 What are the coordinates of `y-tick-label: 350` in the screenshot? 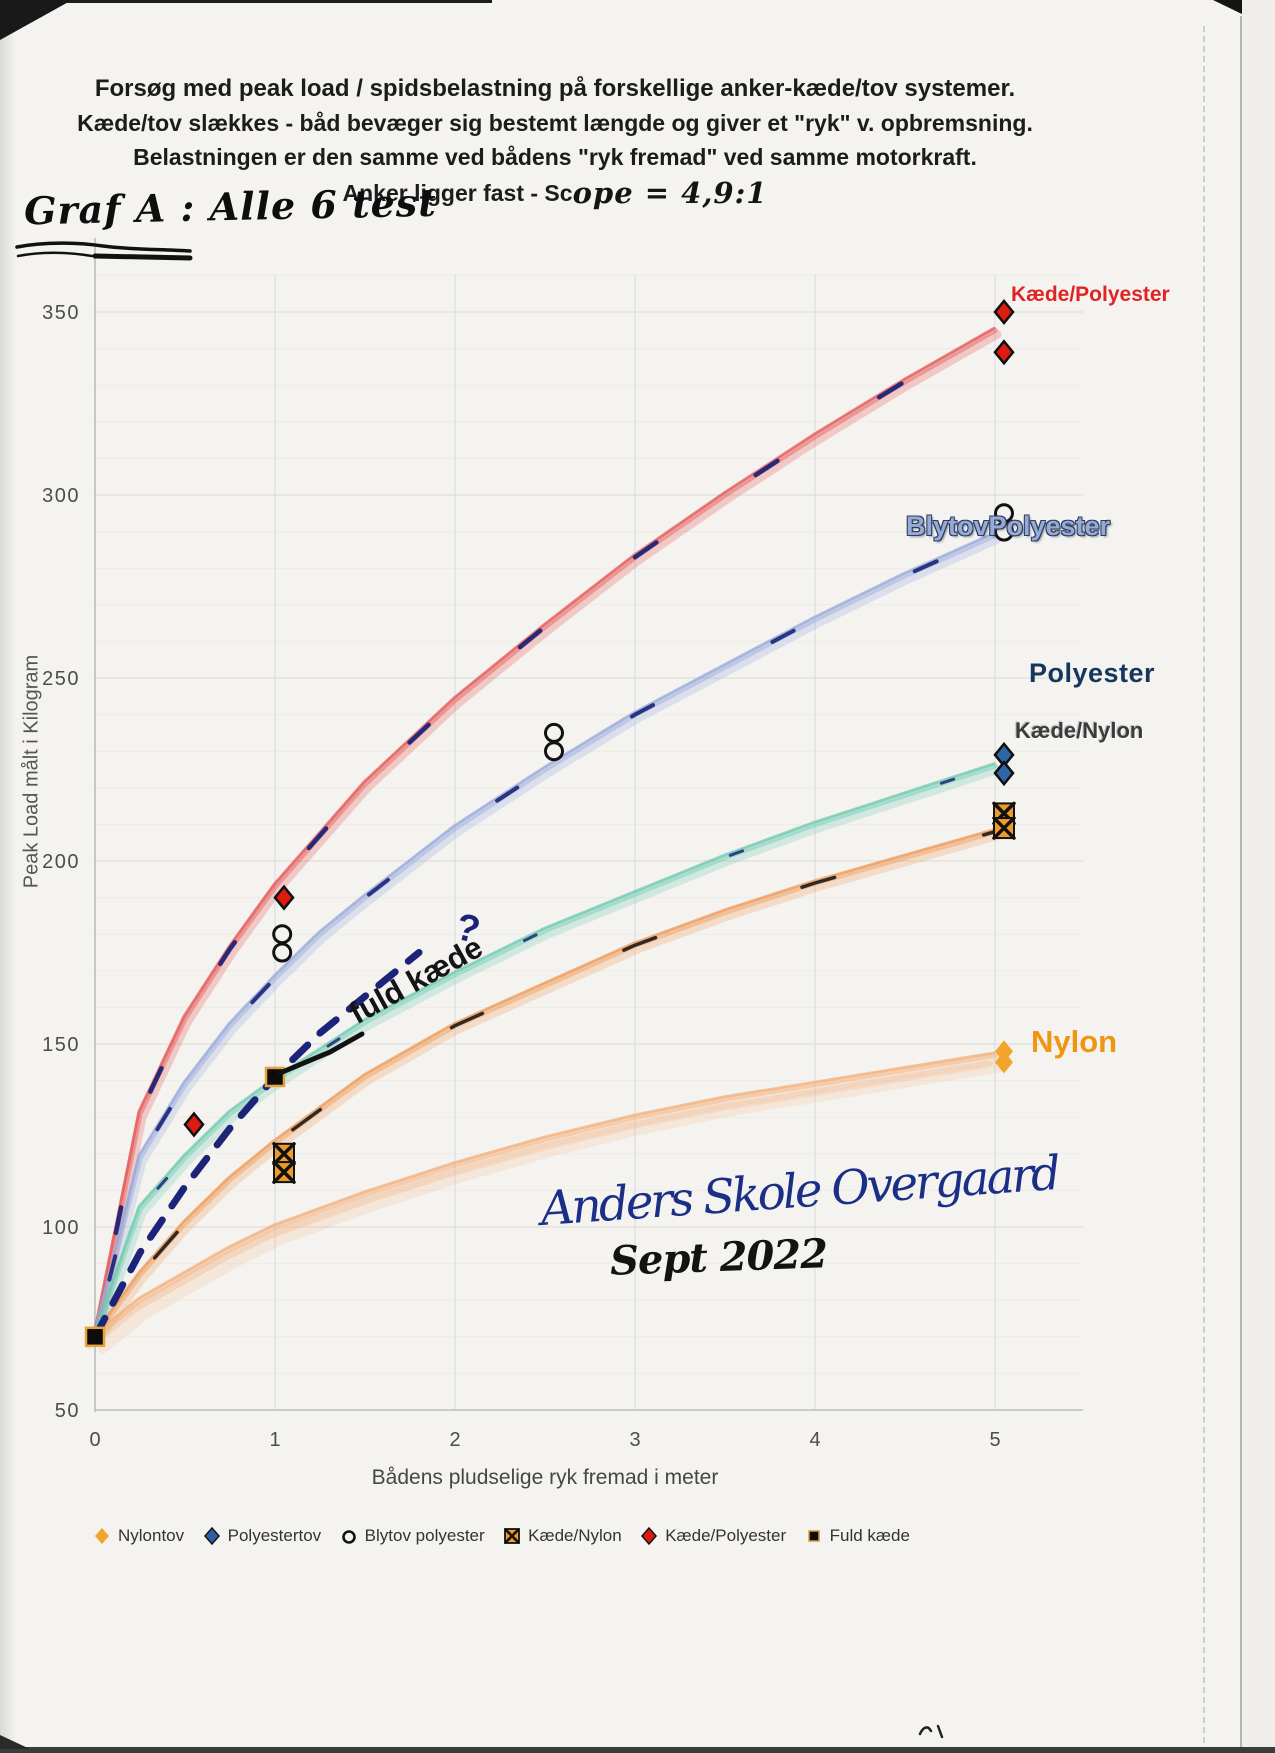 It's located at (61, 313).